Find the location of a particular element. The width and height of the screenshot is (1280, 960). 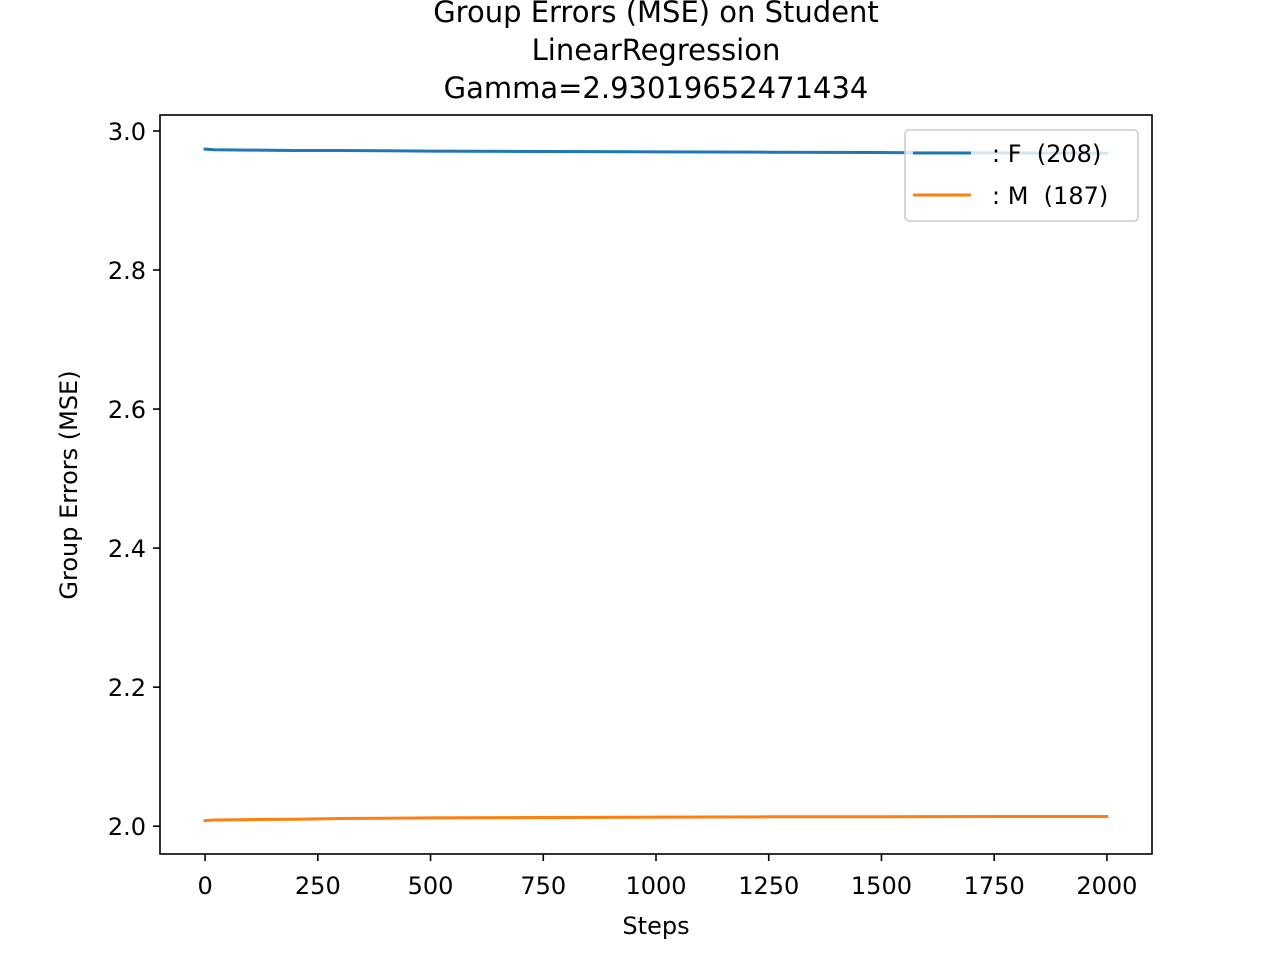

chart-title-line: LinearRegression is located at coordinates (656, 50).